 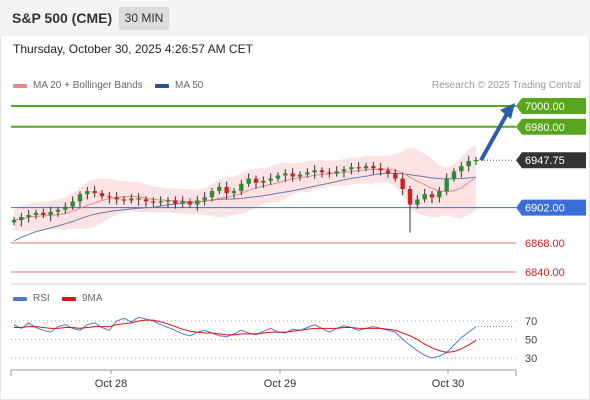 I want to click on level-label: 6840.00, so click(x=545, y=273).